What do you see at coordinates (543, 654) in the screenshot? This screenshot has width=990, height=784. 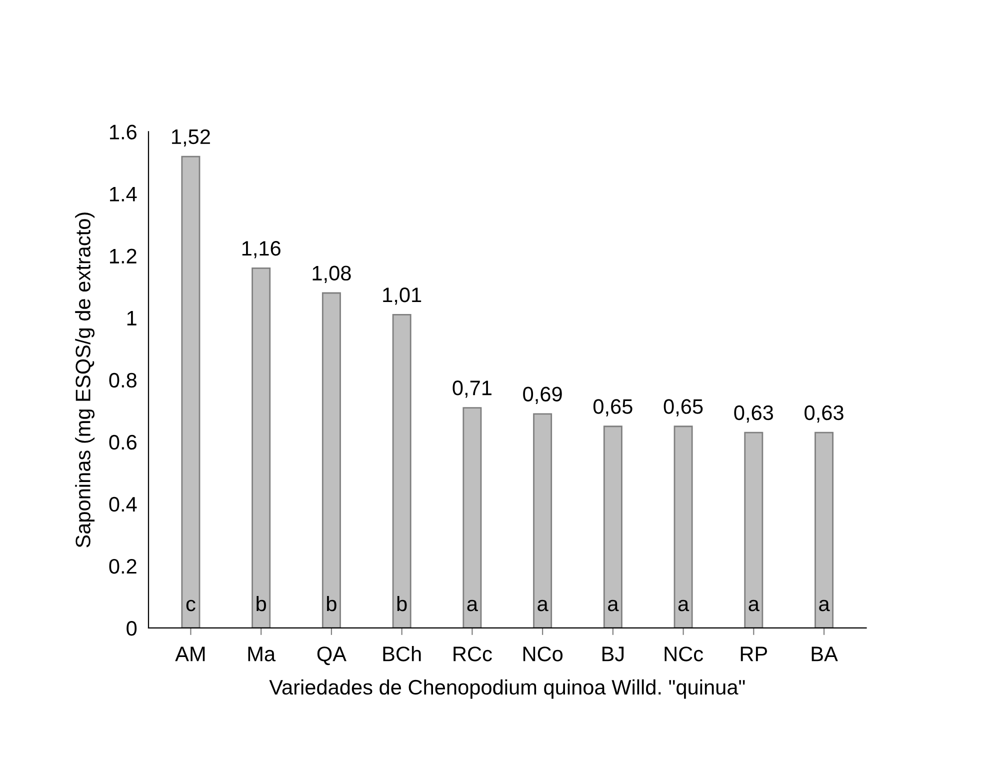 I see `x-tick-label: NCo` at bounding box center [543, 654].